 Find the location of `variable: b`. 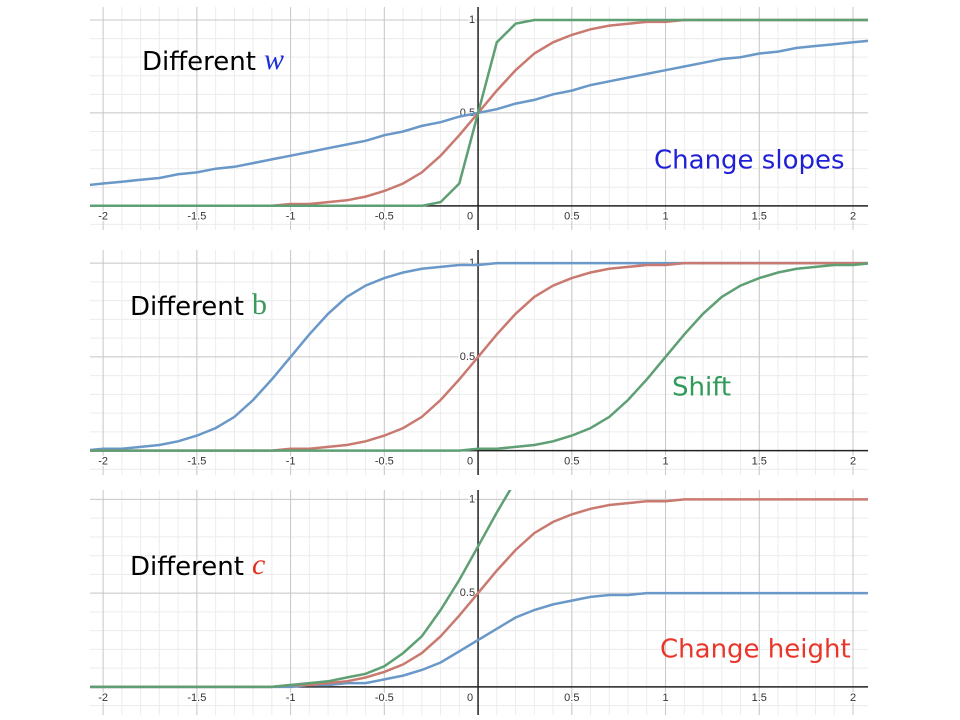

variable: b is located at coordinates (259, 304).